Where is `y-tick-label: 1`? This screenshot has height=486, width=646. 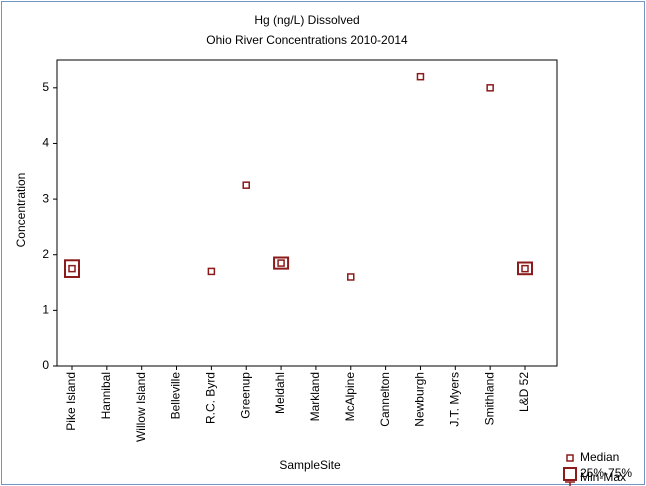
y-tick-label: 1 is located at coordinates (45, 310).